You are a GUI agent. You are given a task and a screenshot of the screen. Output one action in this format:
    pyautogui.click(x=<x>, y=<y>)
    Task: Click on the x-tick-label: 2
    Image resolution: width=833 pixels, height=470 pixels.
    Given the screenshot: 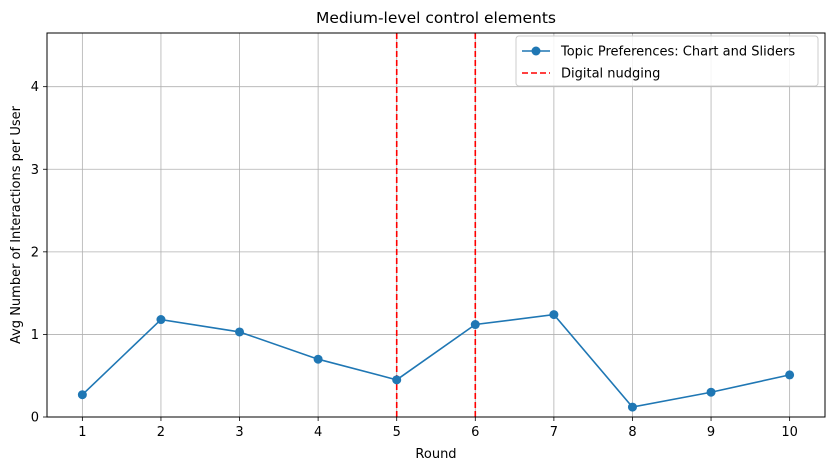 What is the action you would take?
    pyautogui.click(x=161, y=432)
    